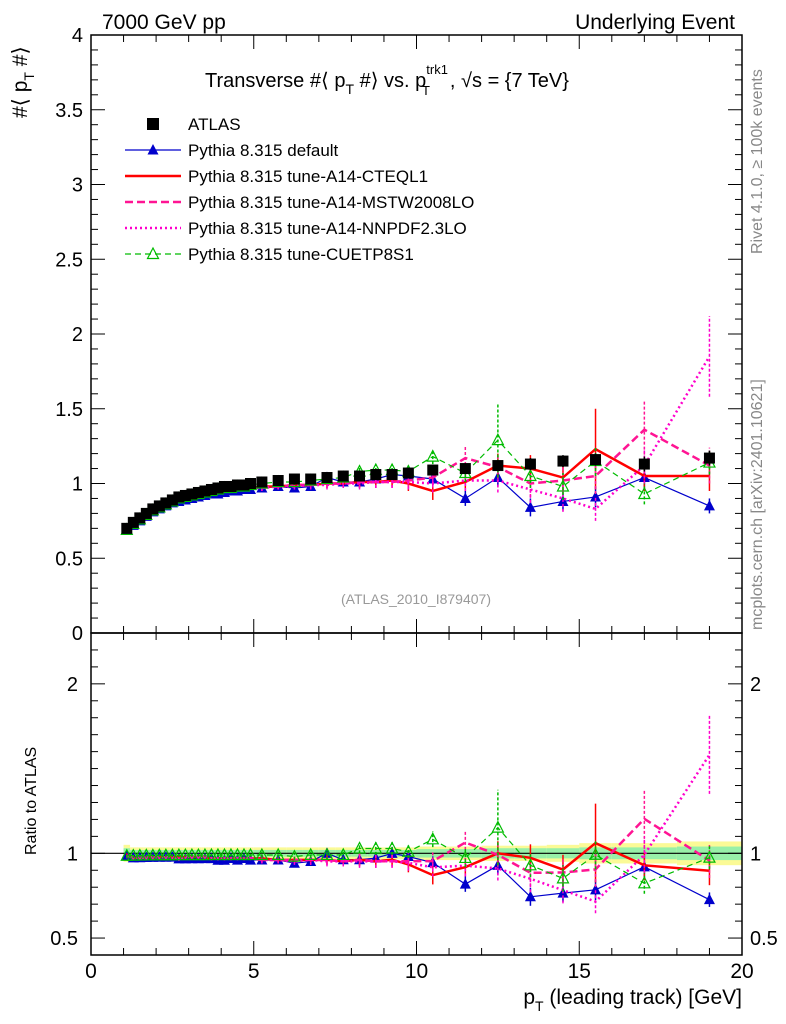 This screenshot has height=1024, width=786. What do you see at coordinates (579, 971) in the screenshot?
I see `x-tick-label: 15` at bounding box center [579, 971].